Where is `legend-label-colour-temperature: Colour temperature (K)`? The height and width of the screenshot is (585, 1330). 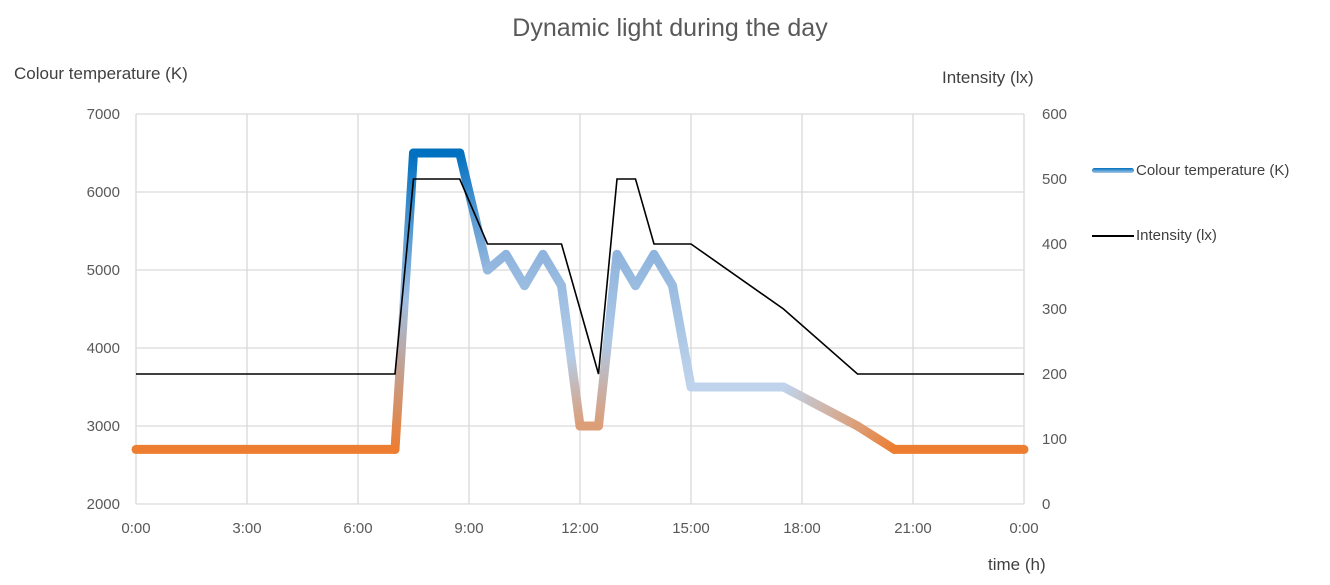 legend-label-colour-temperature: Colour temperature (K) is located at coordinates (1213, 170).